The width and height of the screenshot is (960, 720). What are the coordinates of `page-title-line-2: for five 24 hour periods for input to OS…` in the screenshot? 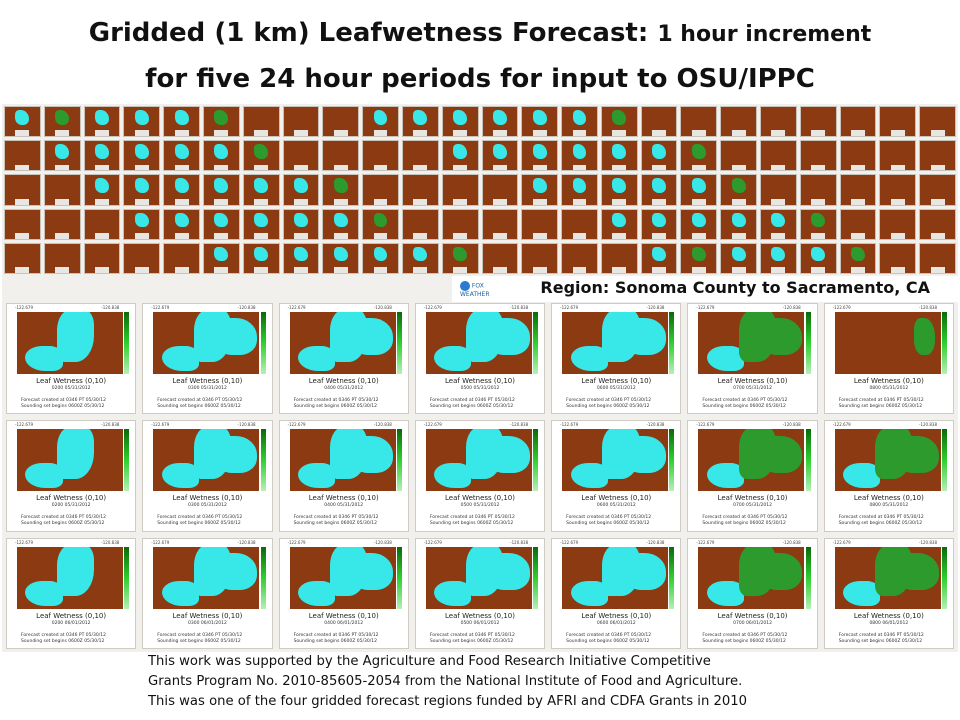 It's located at (480, 79).